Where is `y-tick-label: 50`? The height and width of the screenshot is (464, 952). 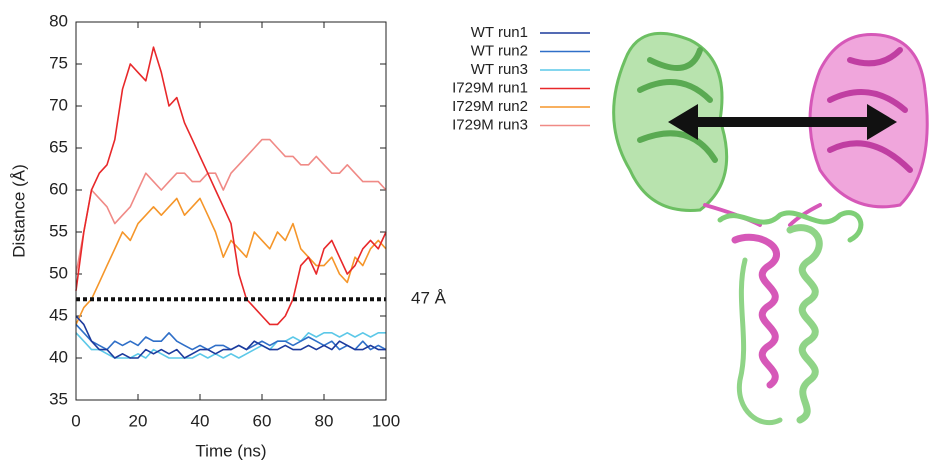
y-tick-label: 50 is located at coordinates (58, 272).